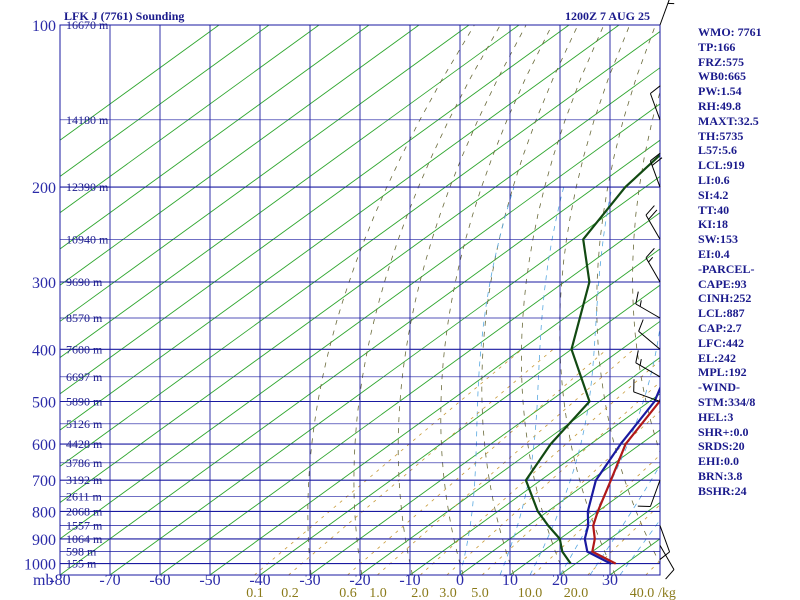 This screenshot has width=800, height=600. Describe the element at coordinates (719, 105) in the screenshot. I see `stability-index-item: RH:49.8` at that location.